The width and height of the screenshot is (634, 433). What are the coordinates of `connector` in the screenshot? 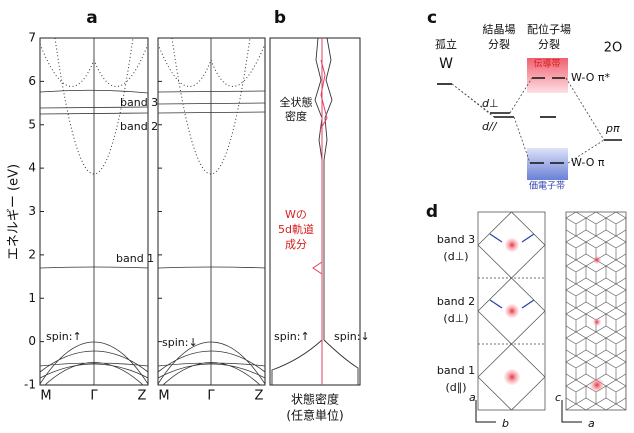 It's located at (528, 120).